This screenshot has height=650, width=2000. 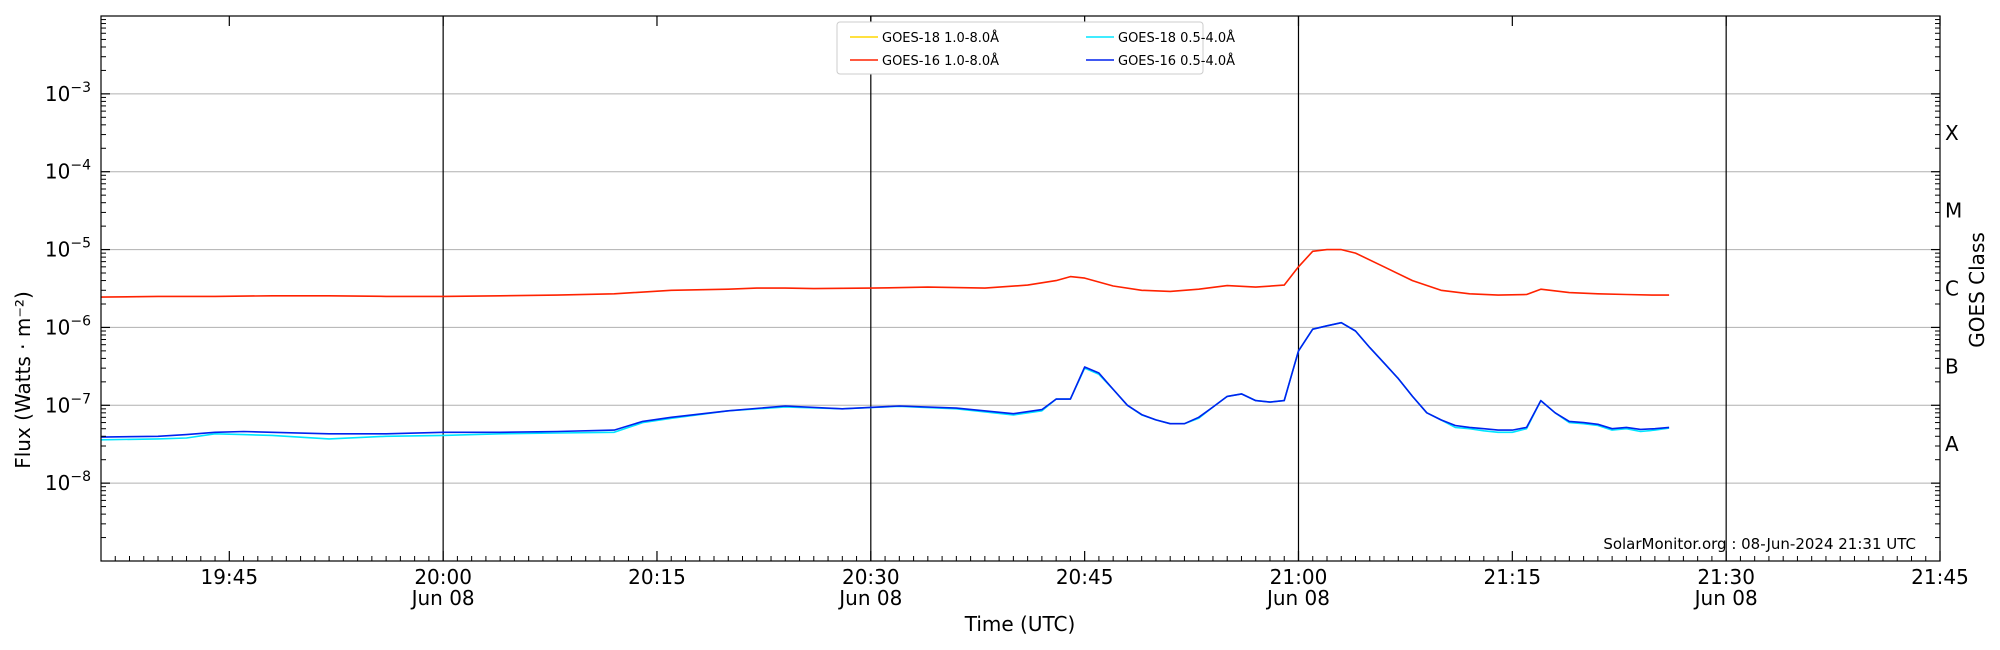 What do you see at coordinates (1020, 624) in the screenshot?
I see `x-axis-title: Time (UTC)` at bounding box center [1020, 624].